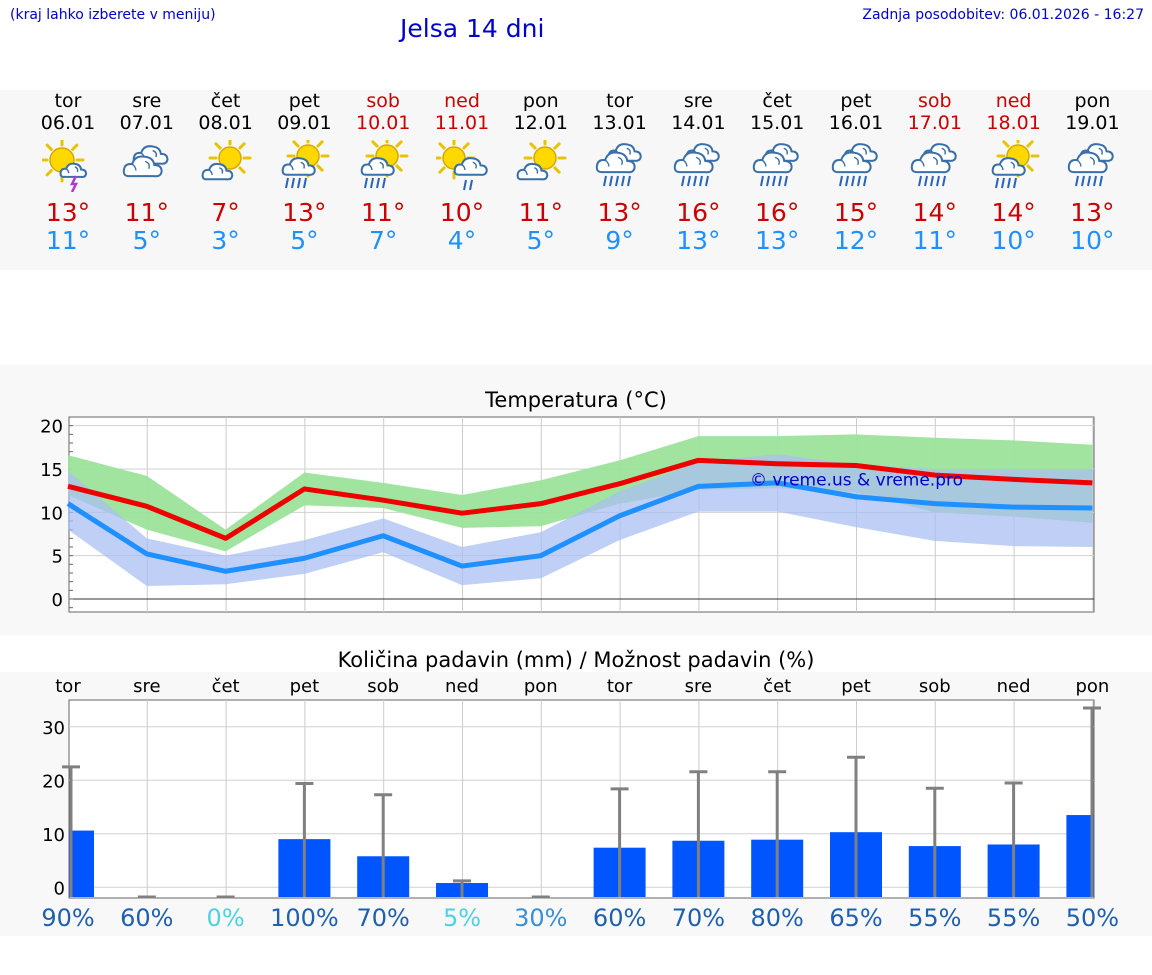  I want to click on day-date: 07.01, so click(146, 123).